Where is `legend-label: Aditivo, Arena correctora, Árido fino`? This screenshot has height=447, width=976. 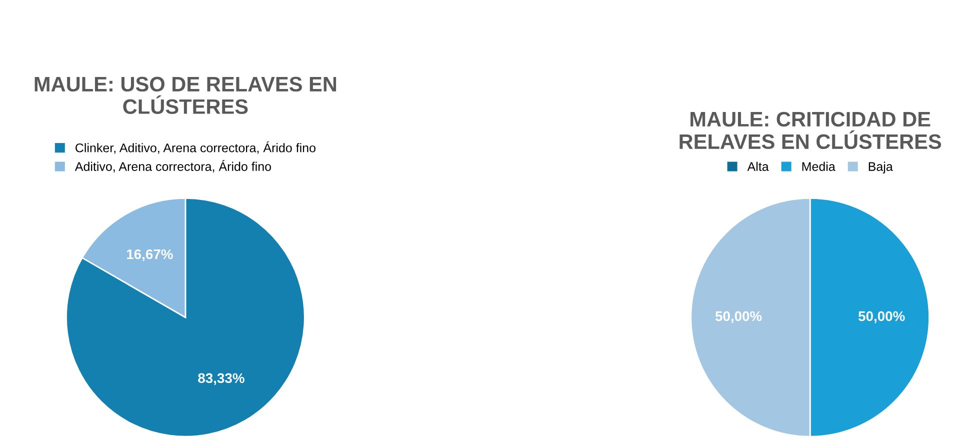
legend-label: Aditivo, Arena correctora, Árido fino is located at coordinates (172, 166).